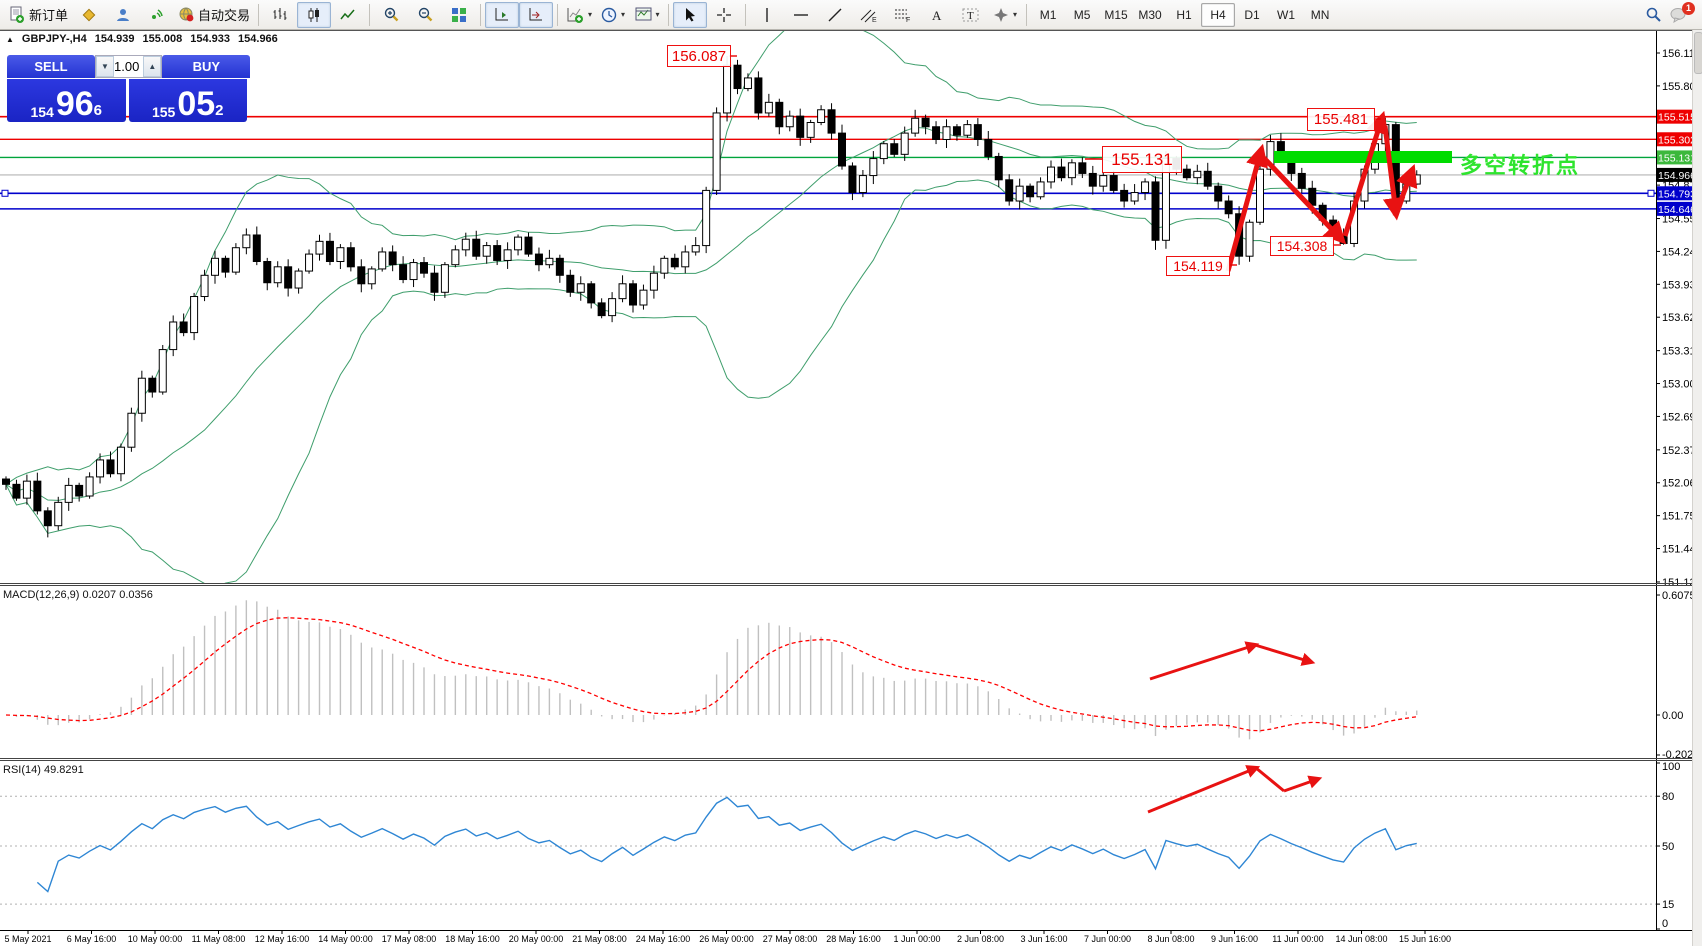 This screenshot has width=1702, height=946. I want to click on timeframe-button-d1: D1, so click(1252, 14).